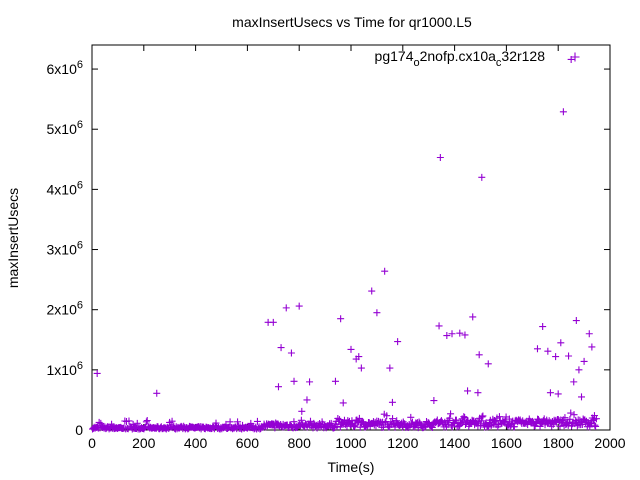 The height and width of the screenshot is (480, 640). What do you see at coordinates (79, 430) in the screenshot?
I see `y-tick-label: 0` at bounding box center [79, 430].